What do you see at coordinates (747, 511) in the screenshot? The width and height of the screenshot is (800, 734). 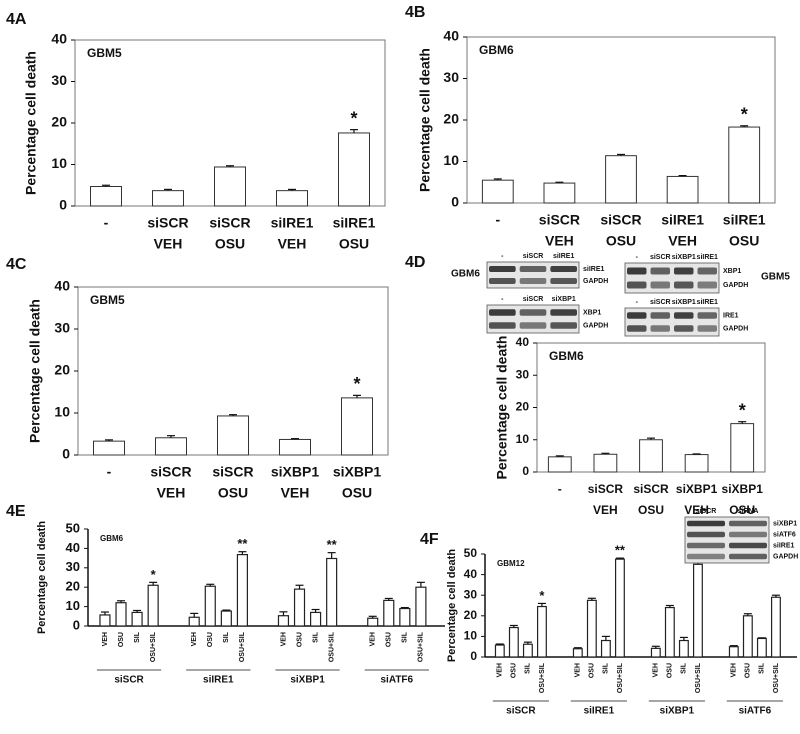 I see `lane-label: siRNA` at bounding box center [747, 511].